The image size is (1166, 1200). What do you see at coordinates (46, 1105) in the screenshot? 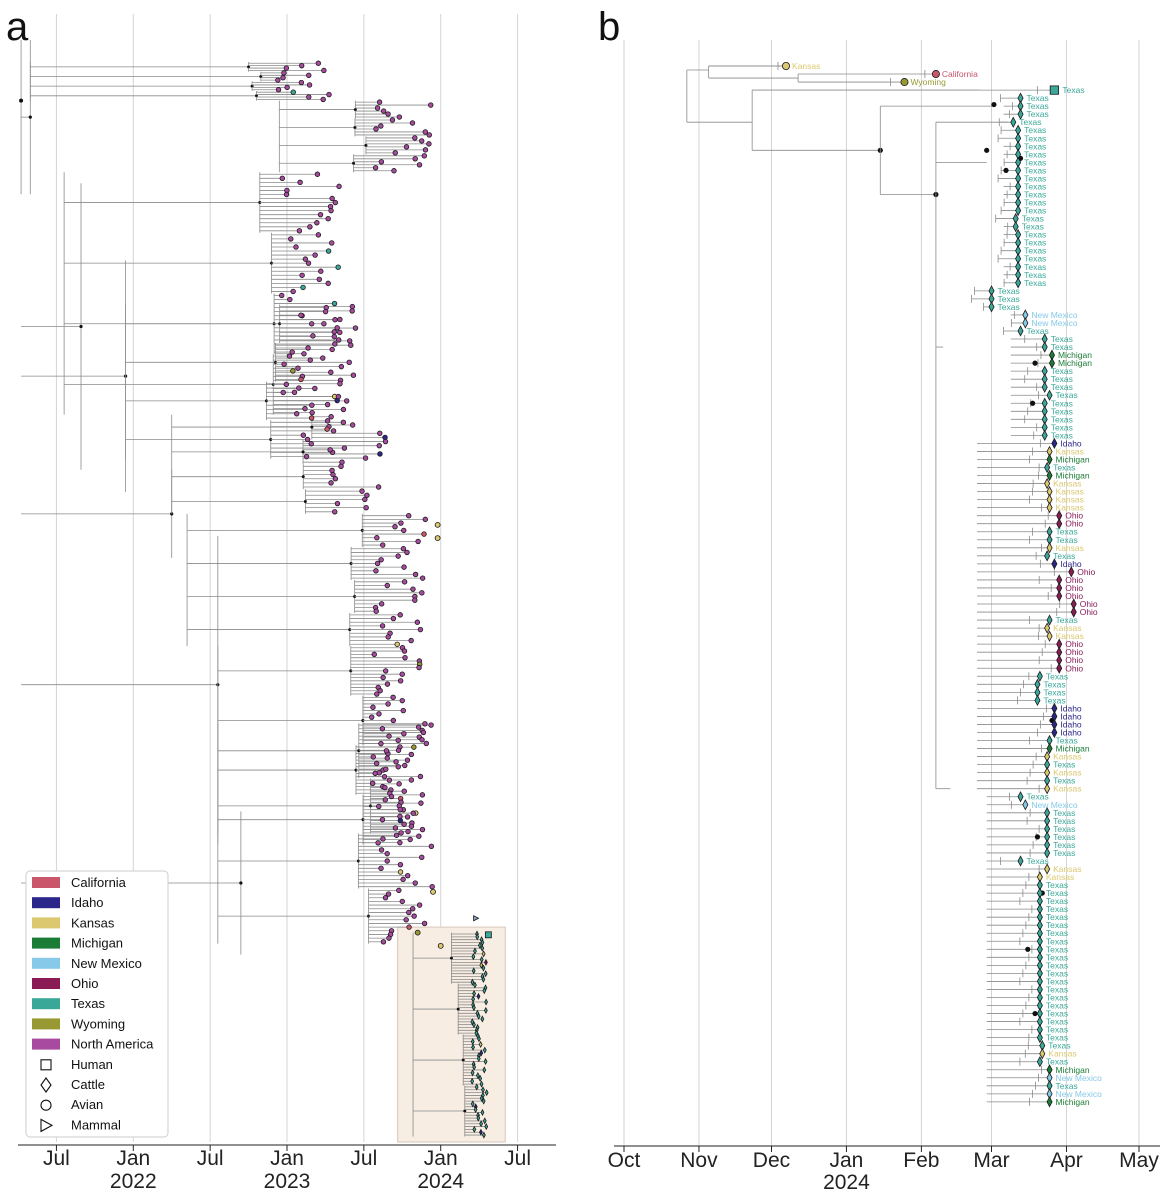
I see `circle-icon` at bounding box center [46, 1105].